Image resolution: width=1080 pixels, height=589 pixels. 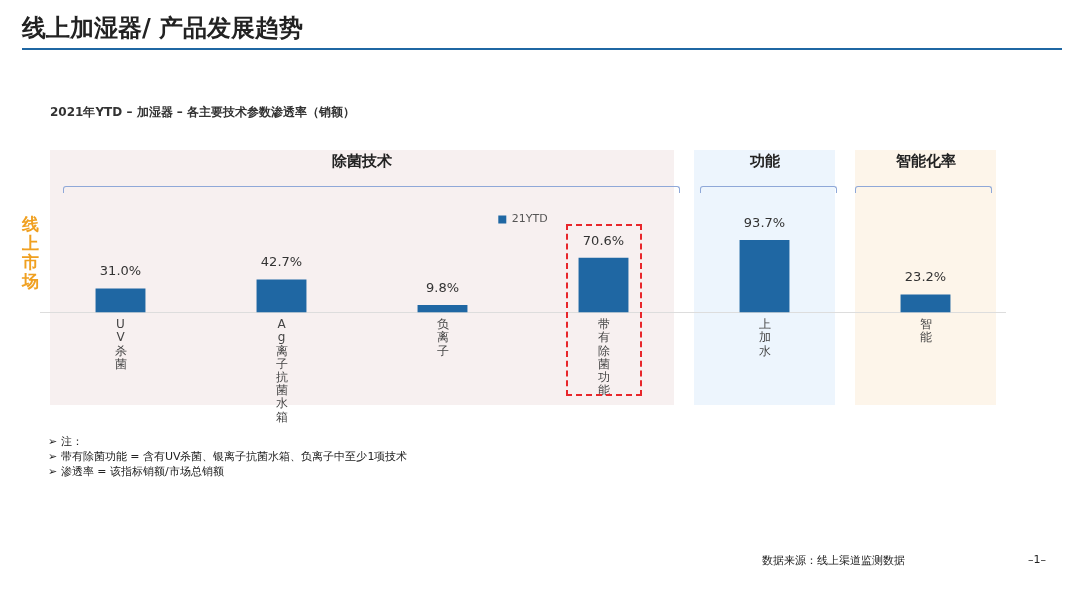 What do you see at coordinates (764, 161) in the screenshot?
I see `band-label: 功能` at bounding box center [764, 161].